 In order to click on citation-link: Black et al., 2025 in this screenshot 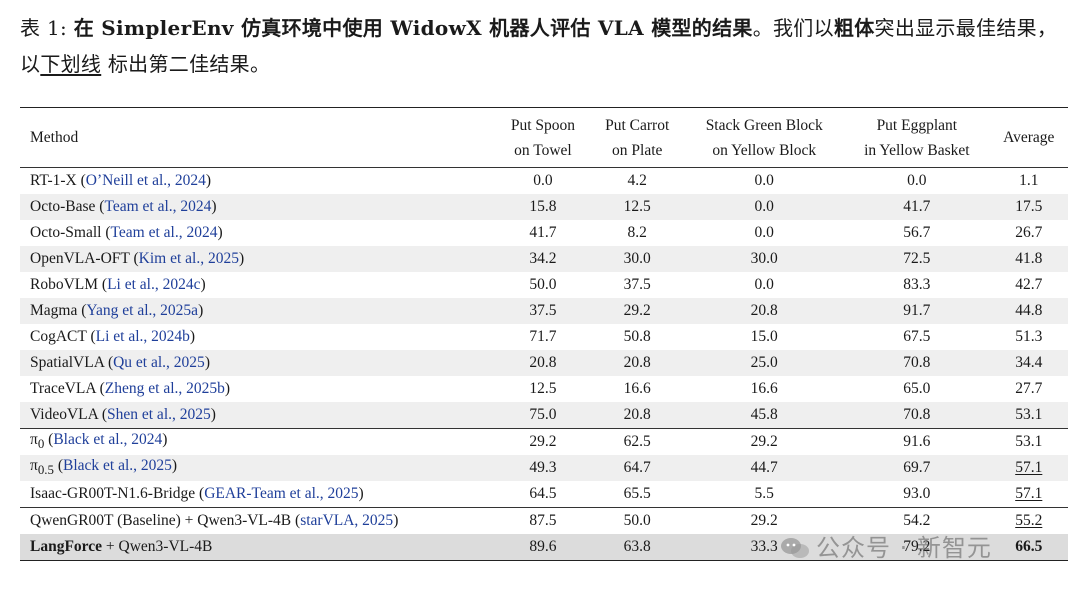, I will do `click(117, 466)`.